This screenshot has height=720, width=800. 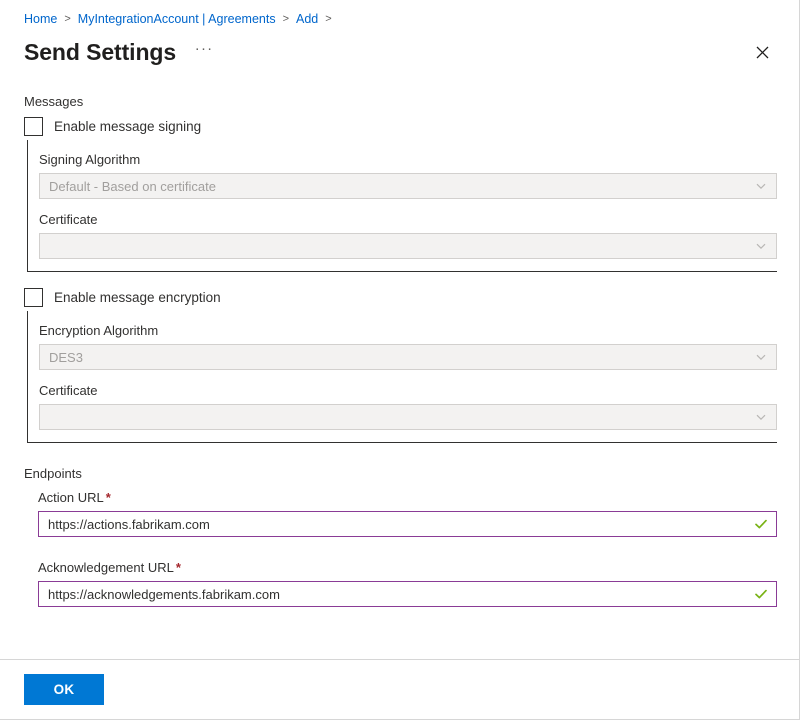 What do you see at coordinates (164, 594) in the screenshot?
I see `input-value: https://acknowledgements.fabrikam.com` at bounding box center [164, 594].